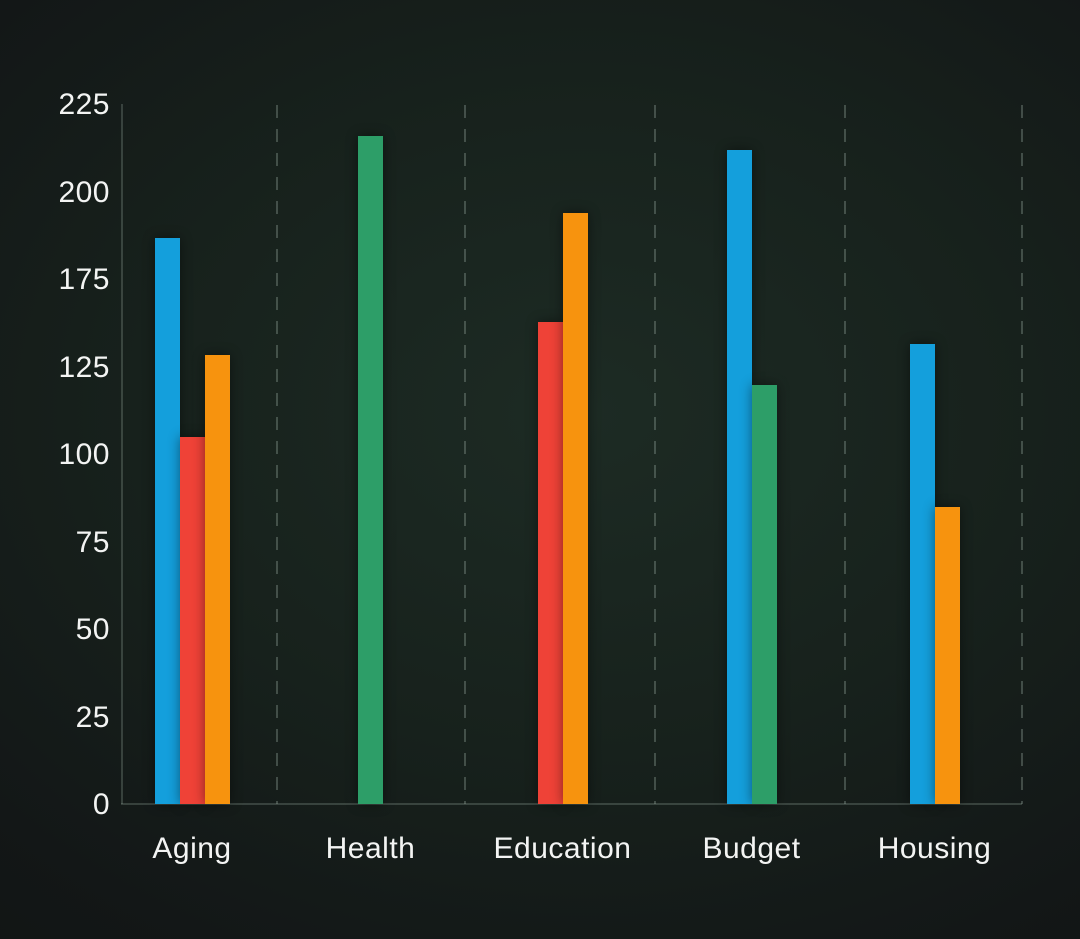  I want to click on y-axis-tick-label-125: 125, so click(84, 367).